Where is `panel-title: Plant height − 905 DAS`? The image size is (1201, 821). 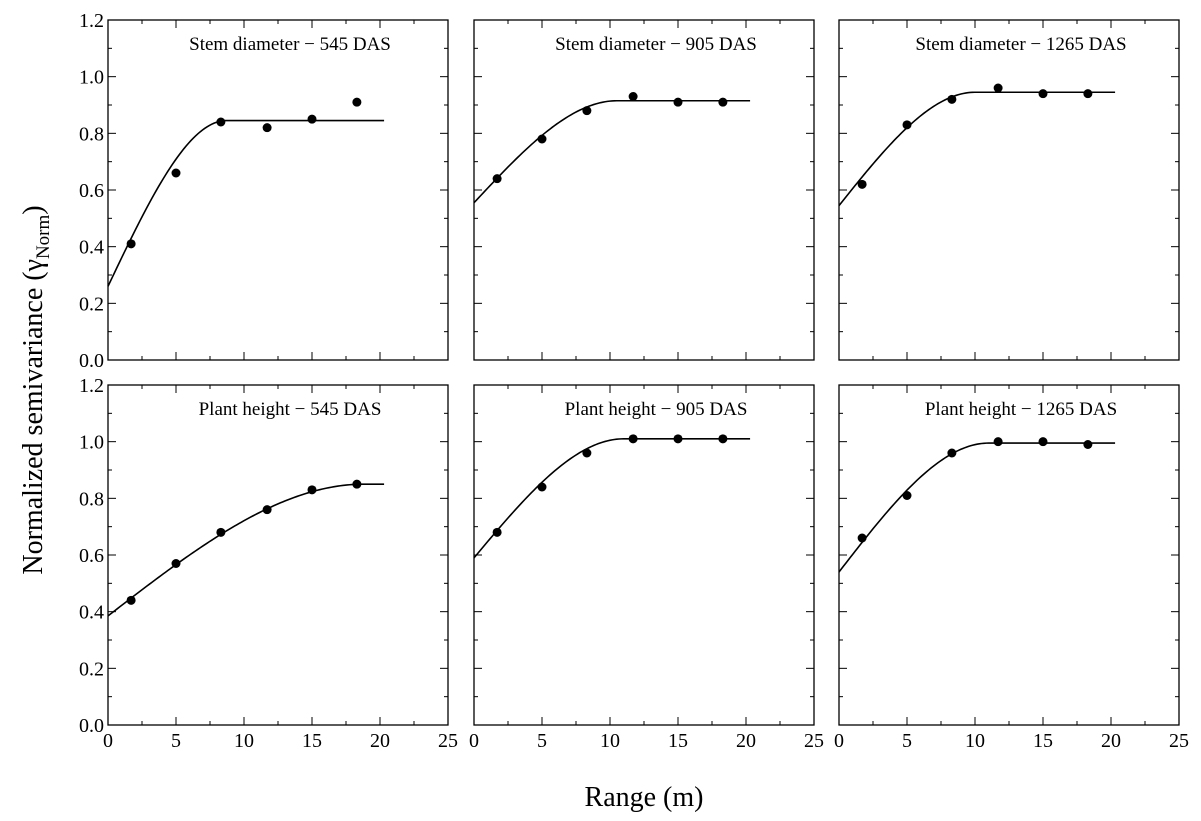
panel-title: Plant height − 905 DAS is located at coordinates (656, 409).